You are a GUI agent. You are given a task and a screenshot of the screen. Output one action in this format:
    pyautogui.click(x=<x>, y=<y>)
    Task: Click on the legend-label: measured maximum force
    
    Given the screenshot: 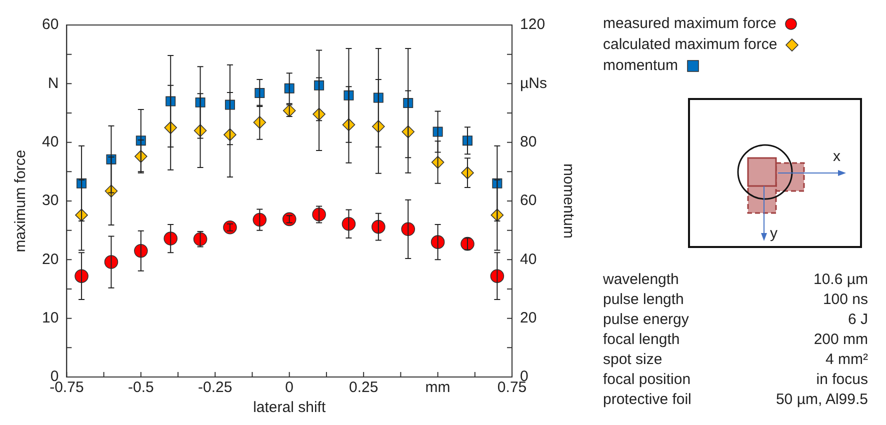 What is the action you would take?
    pyautogui.click(x=689, y=24)
    